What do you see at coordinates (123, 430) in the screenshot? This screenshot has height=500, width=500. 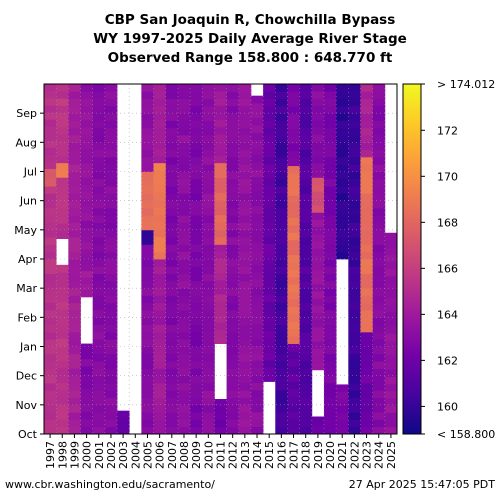 I see `heatmap-cell-2003` at bounding box center [123, 430].